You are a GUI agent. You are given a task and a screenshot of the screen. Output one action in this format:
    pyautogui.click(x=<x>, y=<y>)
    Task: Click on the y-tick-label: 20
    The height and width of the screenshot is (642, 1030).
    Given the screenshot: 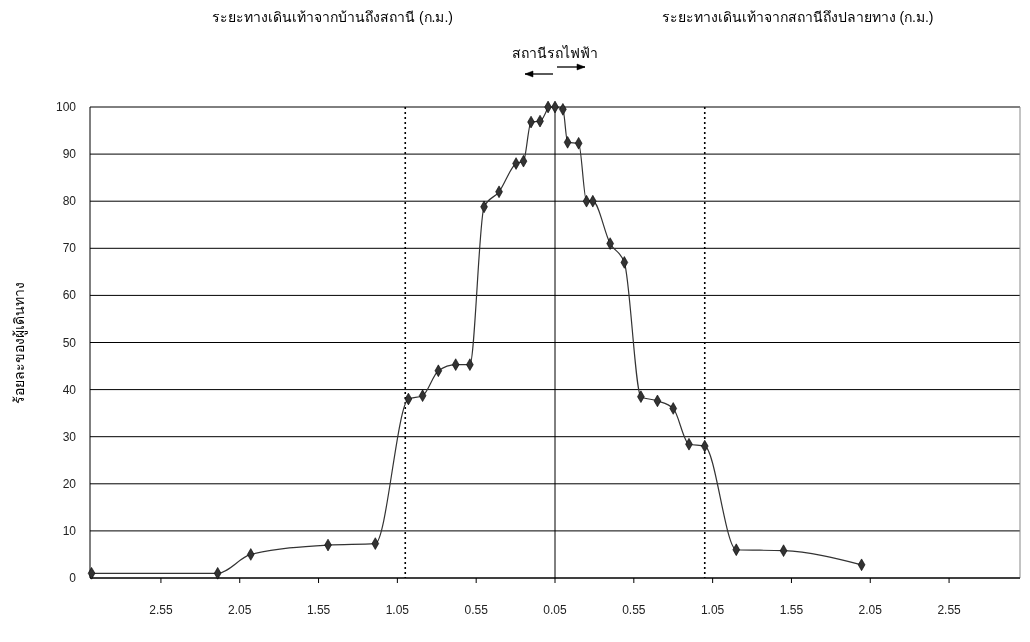 What is the action you would take?
    pyautogui.click(x=69, y=483)
    